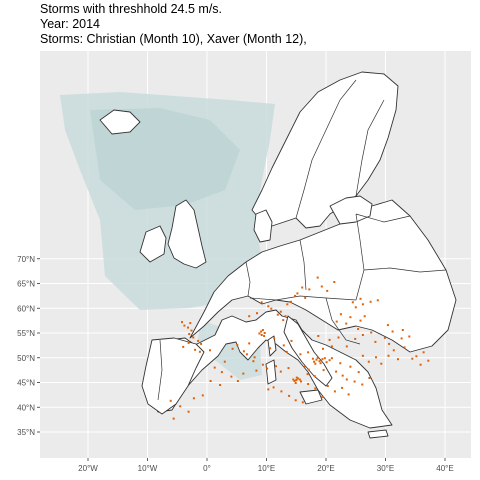  What do you see at coordinates (70, 24) in the screenshot?
I see `title-year: Year: 2014` at bounding box center [70, 24].